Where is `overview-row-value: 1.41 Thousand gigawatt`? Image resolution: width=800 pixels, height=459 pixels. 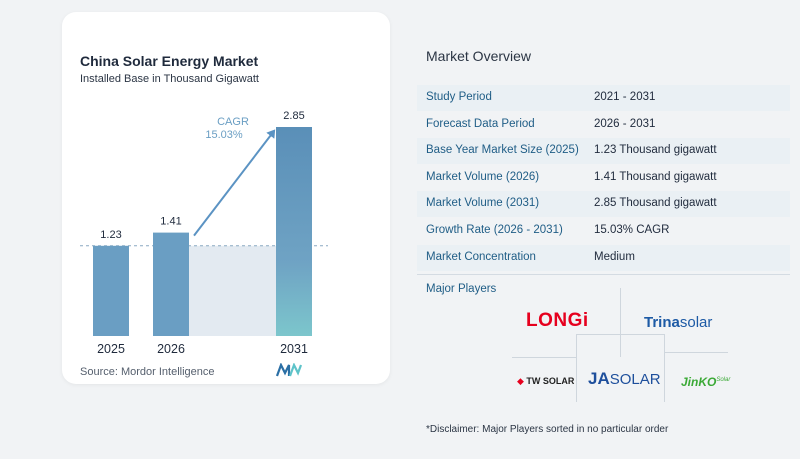
overview-row-value: 1.41 Thousand gigawatt is located at coordinates (655, 176).